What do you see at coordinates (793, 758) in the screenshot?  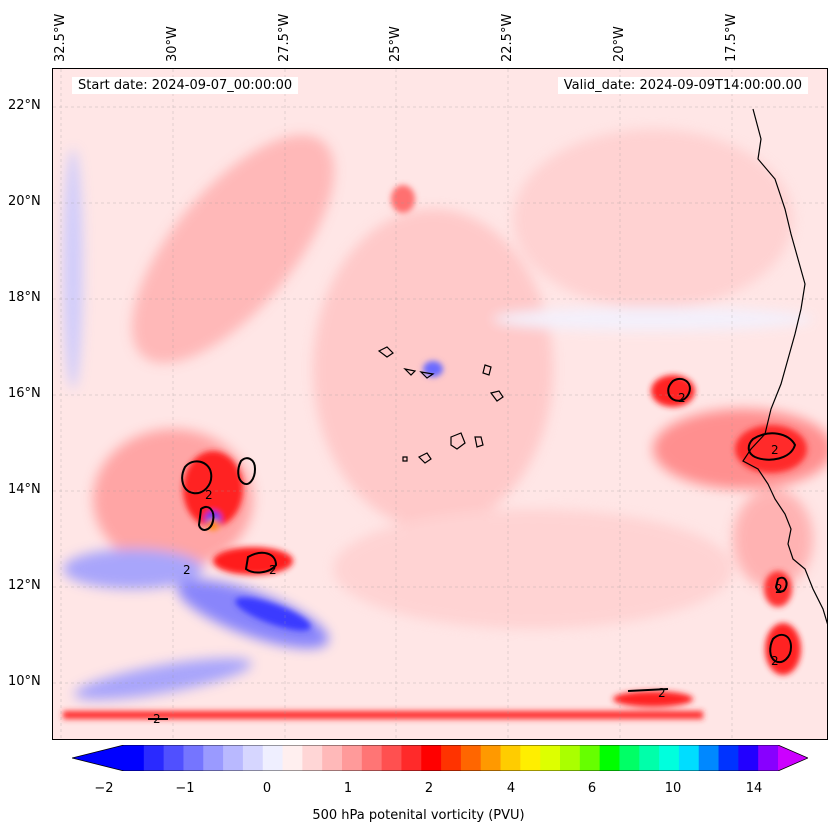 I see `colorbar-max-extend` at bounding box center [793, 758].